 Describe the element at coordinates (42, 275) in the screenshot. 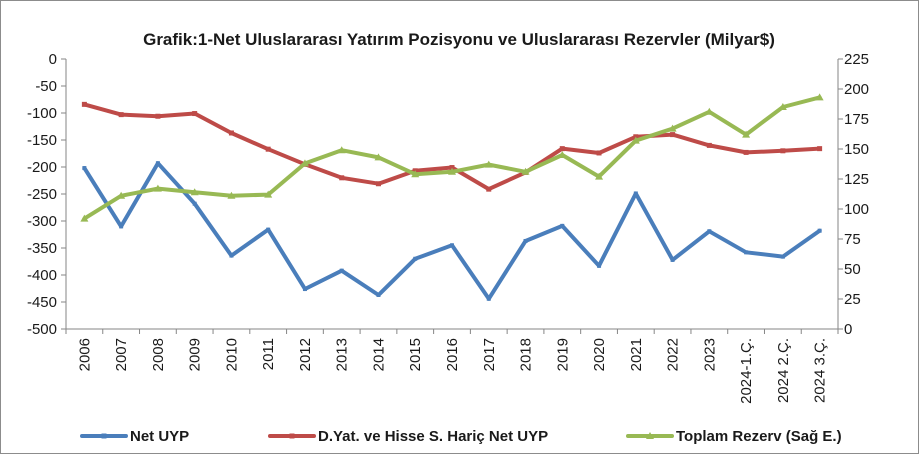

I see `left-tick-label: -400` at that location.